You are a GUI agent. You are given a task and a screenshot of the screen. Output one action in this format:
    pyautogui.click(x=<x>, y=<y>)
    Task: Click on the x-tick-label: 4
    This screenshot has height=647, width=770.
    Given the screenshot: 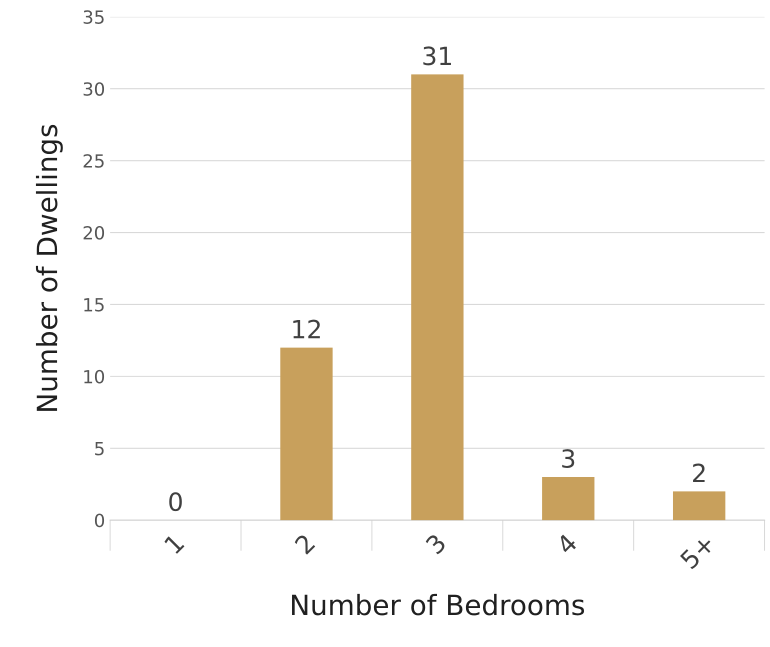 What is the action you would take?
    pyautogui.click(x=566, y=544)
    